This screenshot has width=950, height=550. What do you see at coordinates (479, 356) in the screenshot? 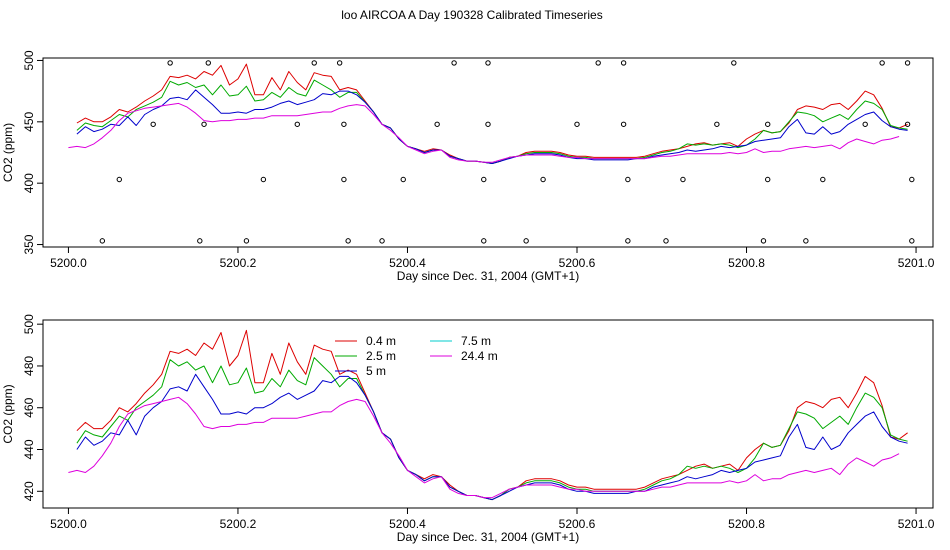
I see `legend-label: 24.4 m` at bounding box center [479, 356].